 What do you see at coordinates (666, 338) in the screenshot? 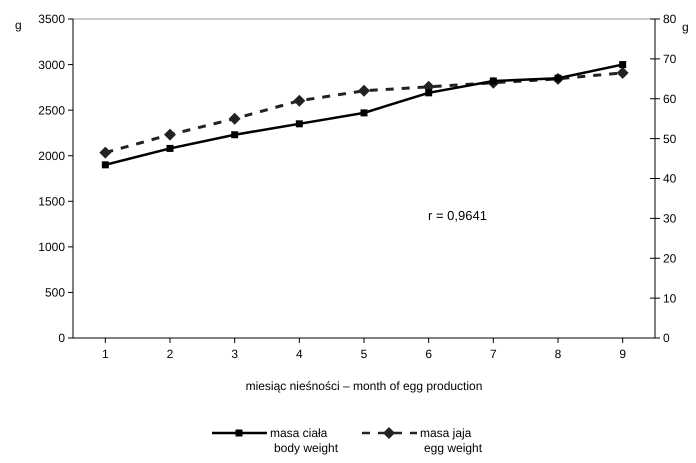
I see `y2-tick-label: 0` at bounding box center [666, 338].